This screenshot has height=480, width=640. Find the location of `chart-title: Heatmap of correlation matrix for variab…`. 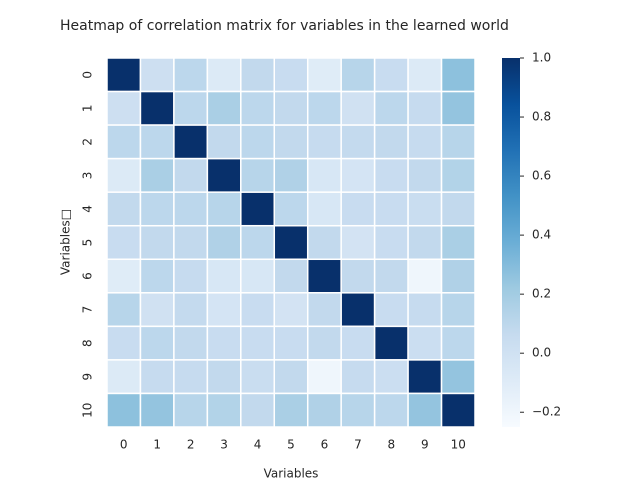

chart-title: Heatmap of correlation matrix for variab… is located at coordinates (284, 26).